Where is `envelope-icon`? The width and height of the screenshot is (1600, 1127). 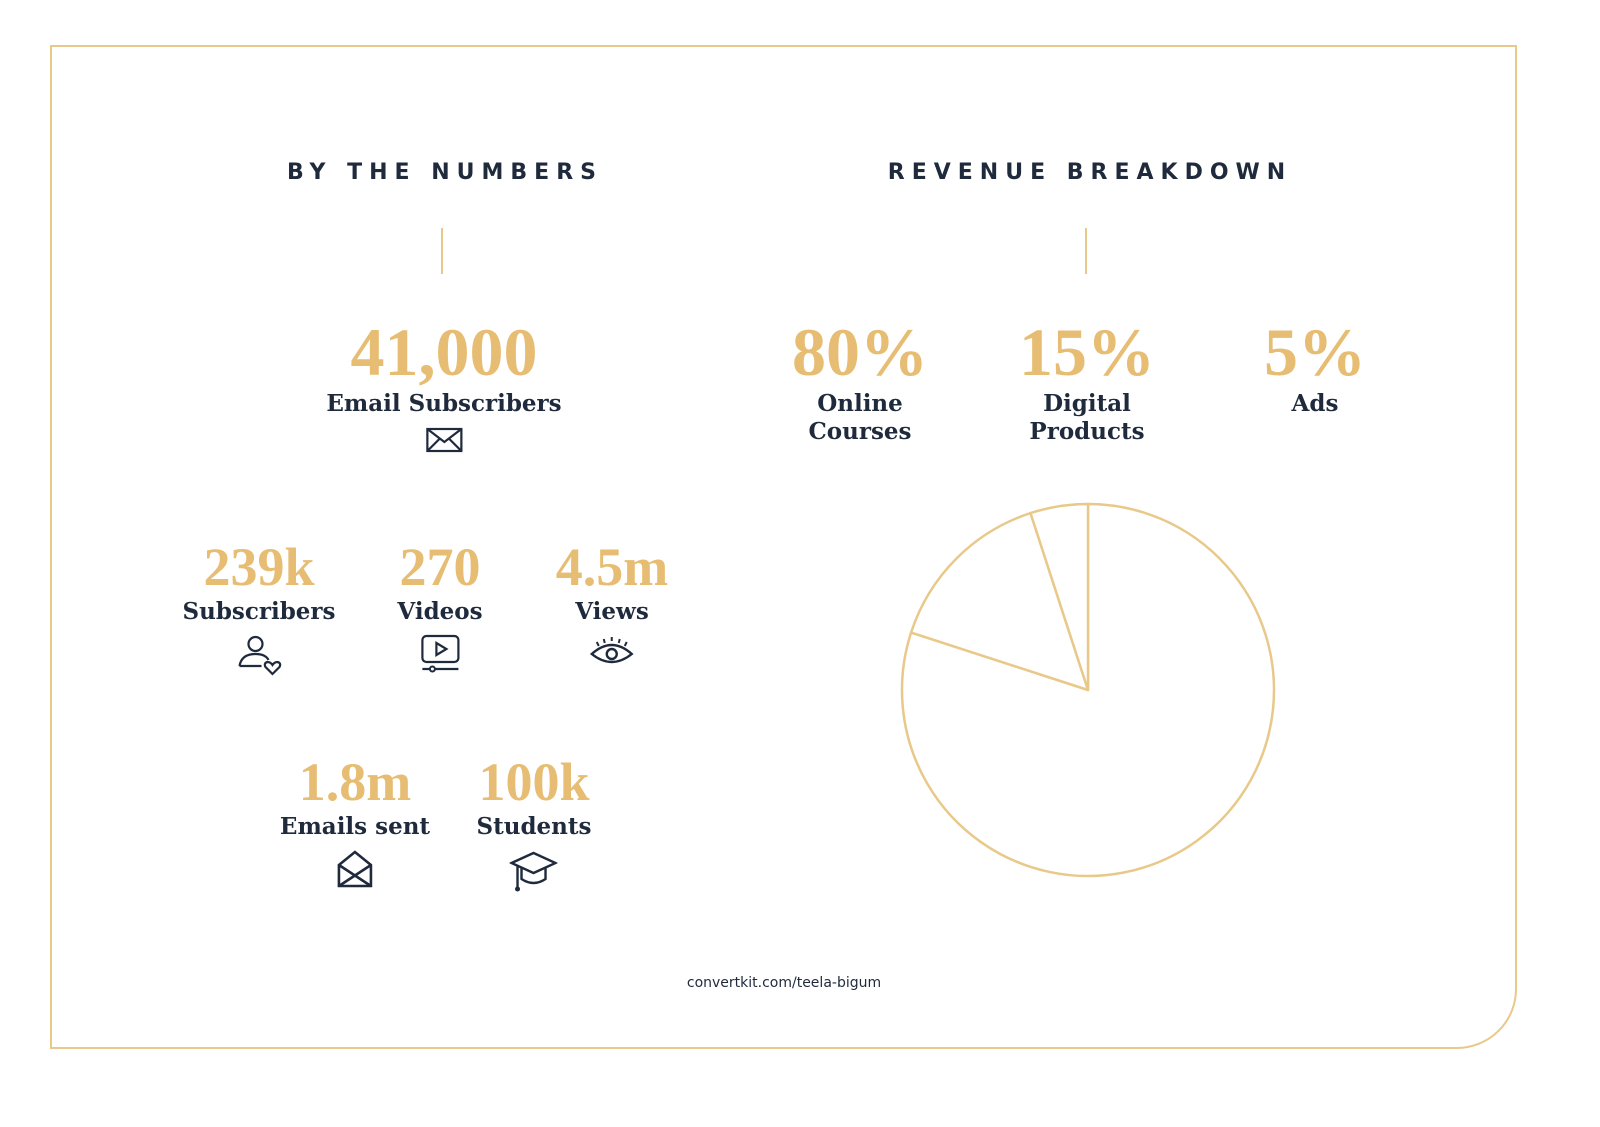
envelope-icon is located at coordinates (444, 440).